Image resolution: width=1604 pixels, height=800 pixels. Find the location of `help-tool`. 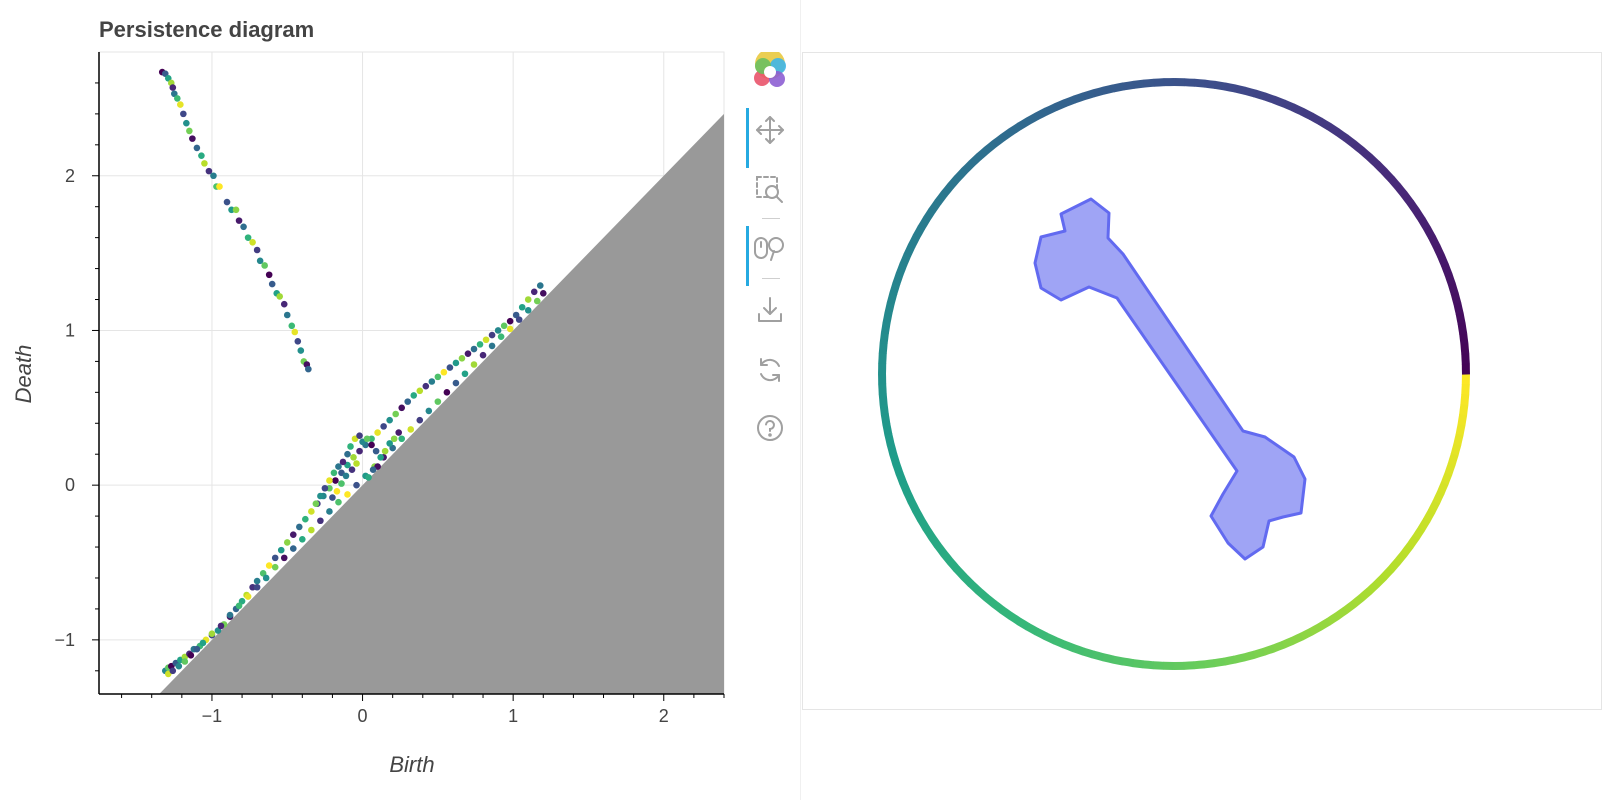

help-tool is located at coordinates (770, 428).